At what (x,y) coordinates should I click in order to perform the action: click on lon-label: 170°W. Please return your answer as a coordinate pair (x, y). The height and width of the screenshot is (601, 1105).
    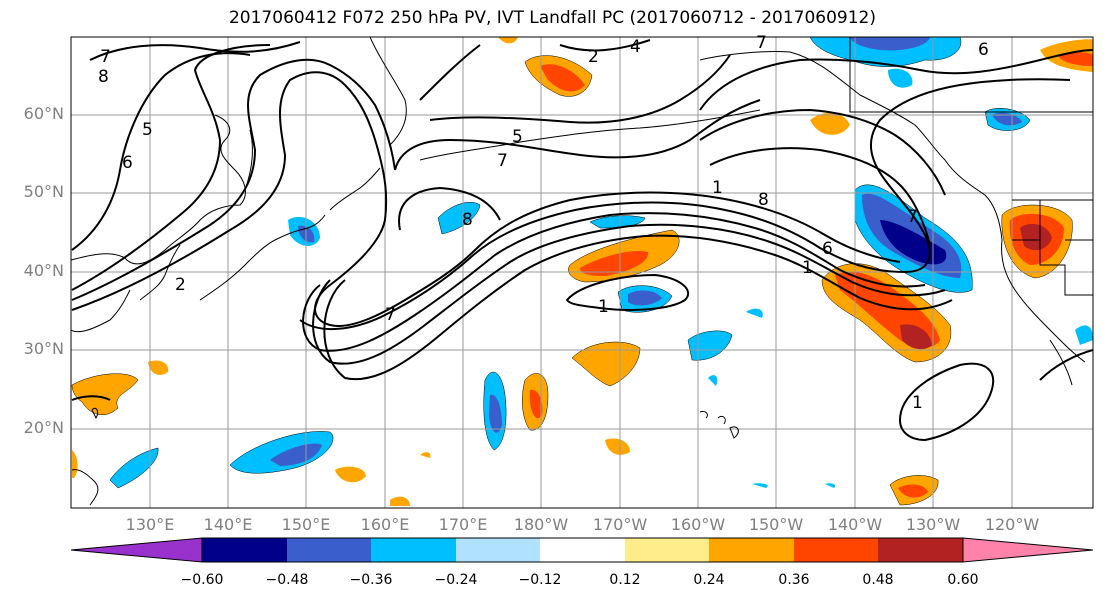
    Looking at the image, I should click on (620, 524).